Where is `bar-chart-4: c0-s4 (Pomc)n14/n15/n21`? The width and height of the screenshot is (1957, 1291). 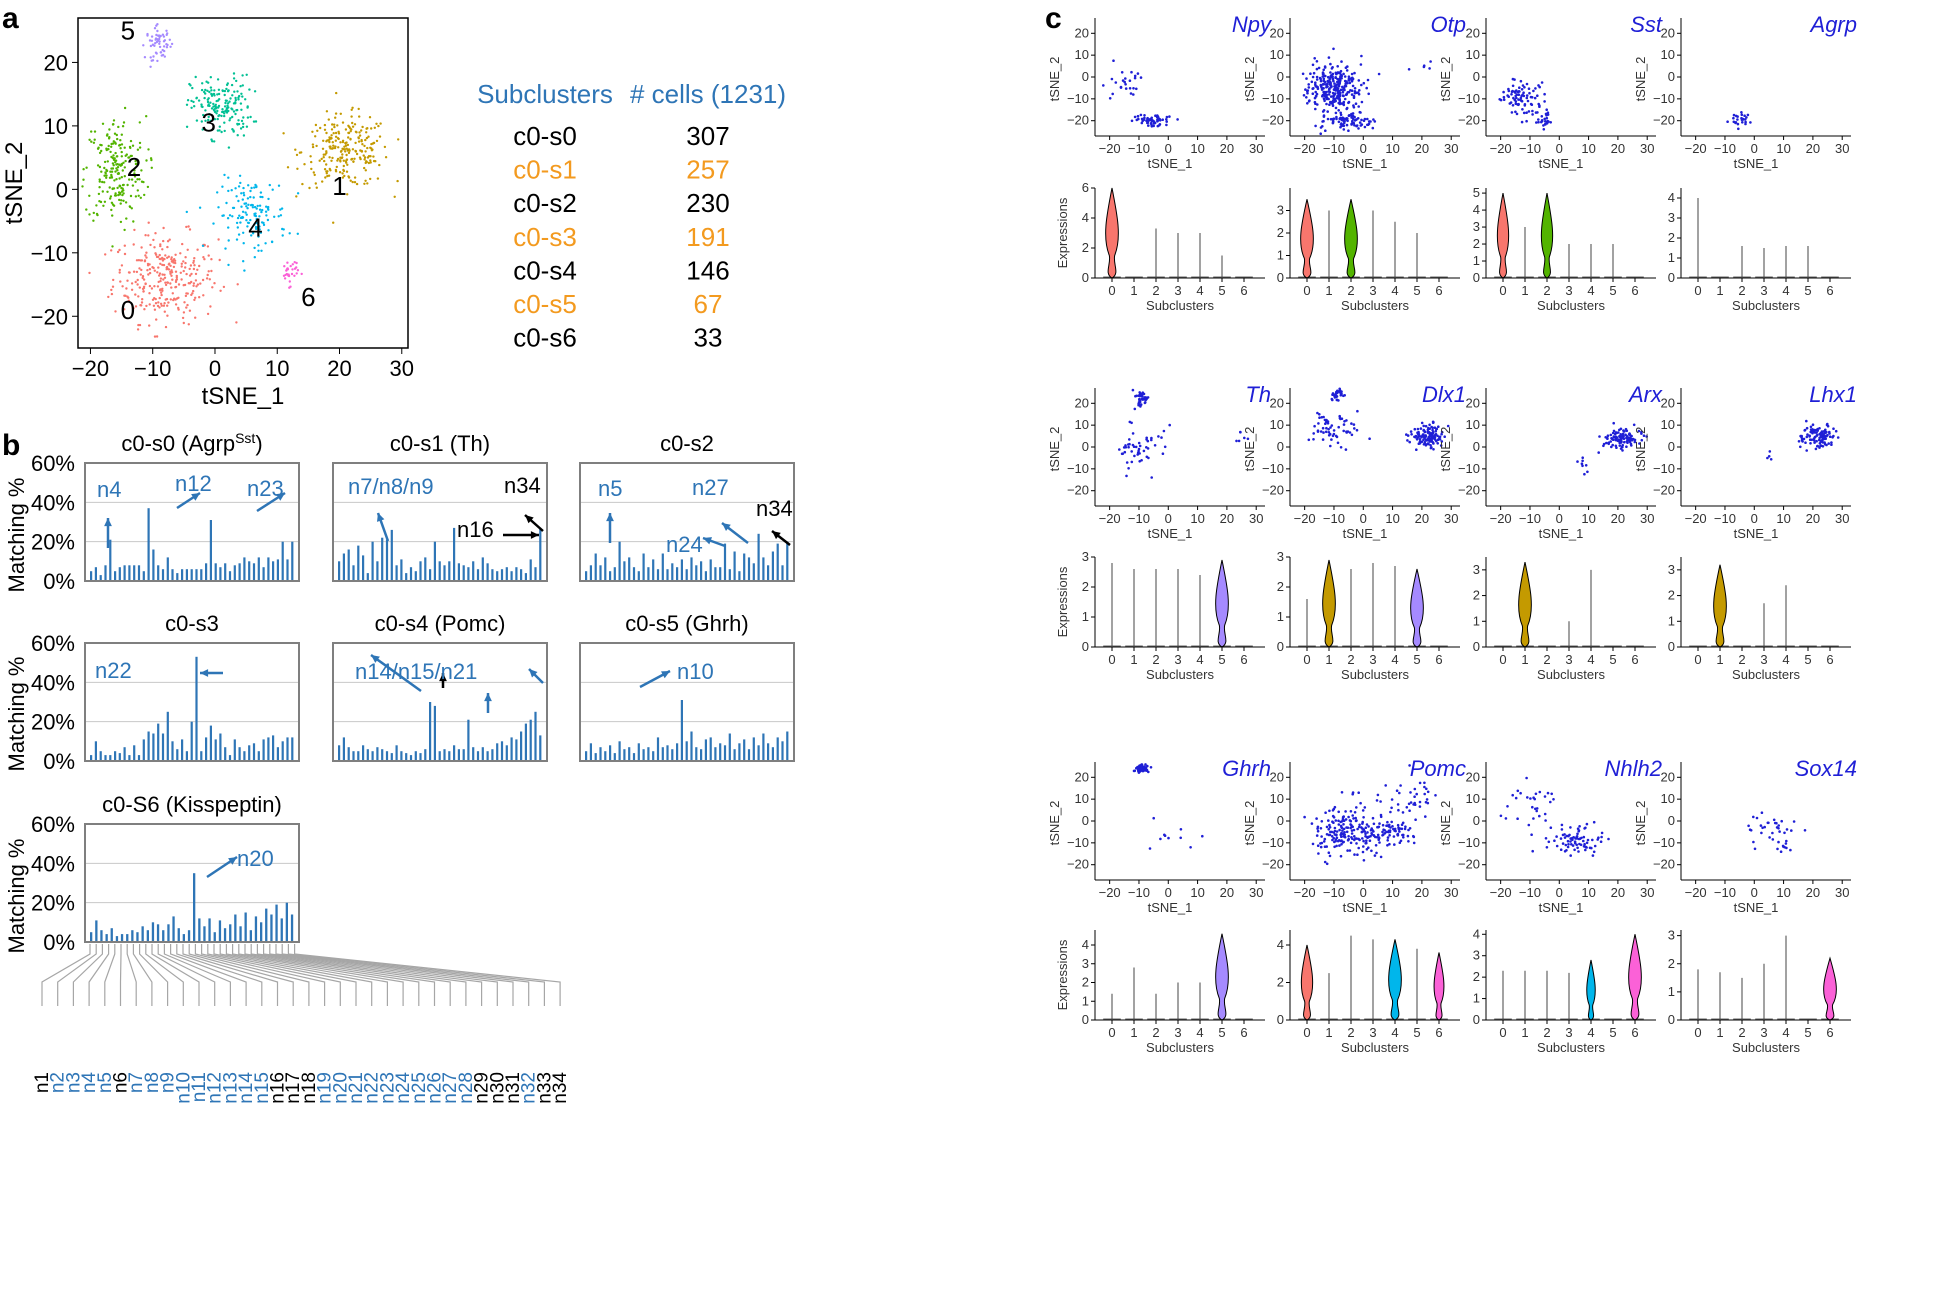 bar-chart-4: c0-s4 (Pomc)n14/n15/n21 is located at coordinates (440, 686).